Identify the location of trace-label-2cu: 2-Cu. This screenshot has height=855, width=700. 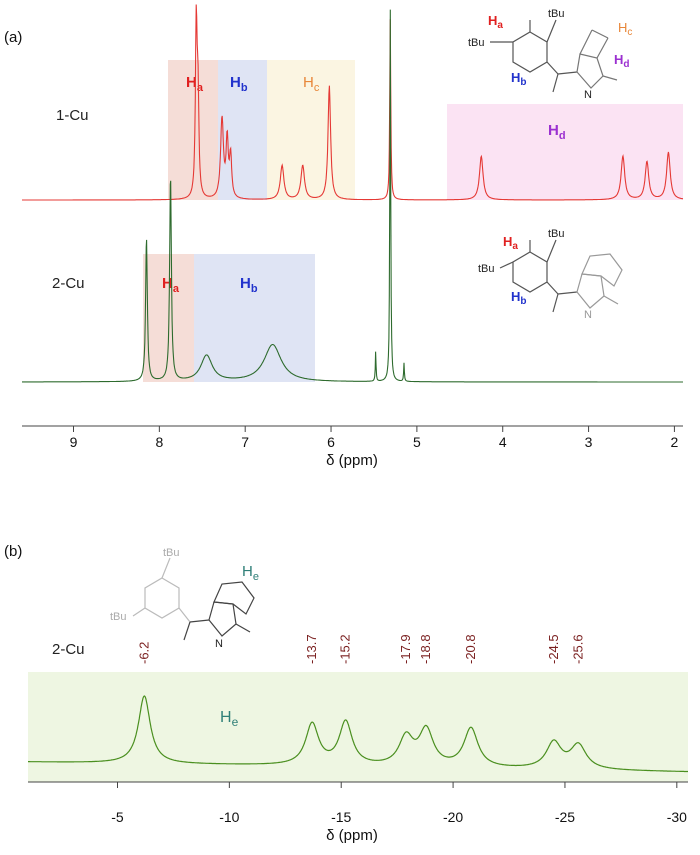
(68, 283).